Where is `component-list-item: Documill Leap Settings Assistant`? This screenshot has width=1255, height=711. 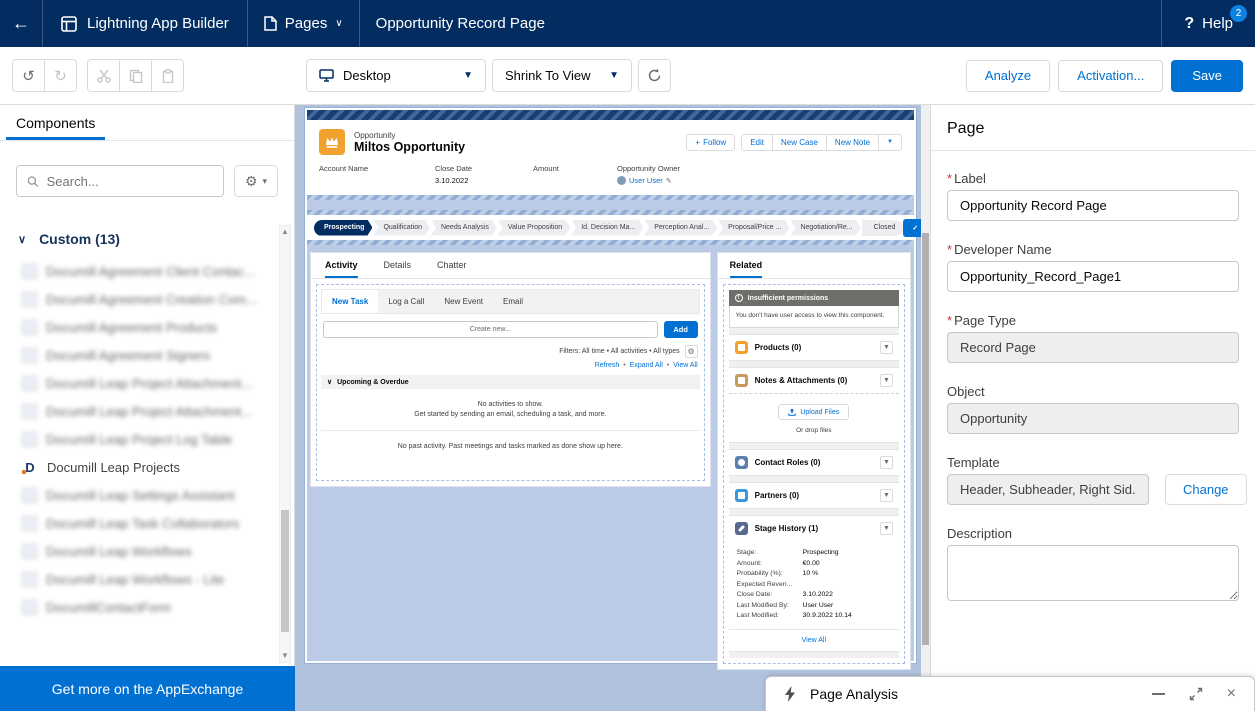 component-list-item: Documill Leap Settings Assistant is located at coordinates (147, 495).